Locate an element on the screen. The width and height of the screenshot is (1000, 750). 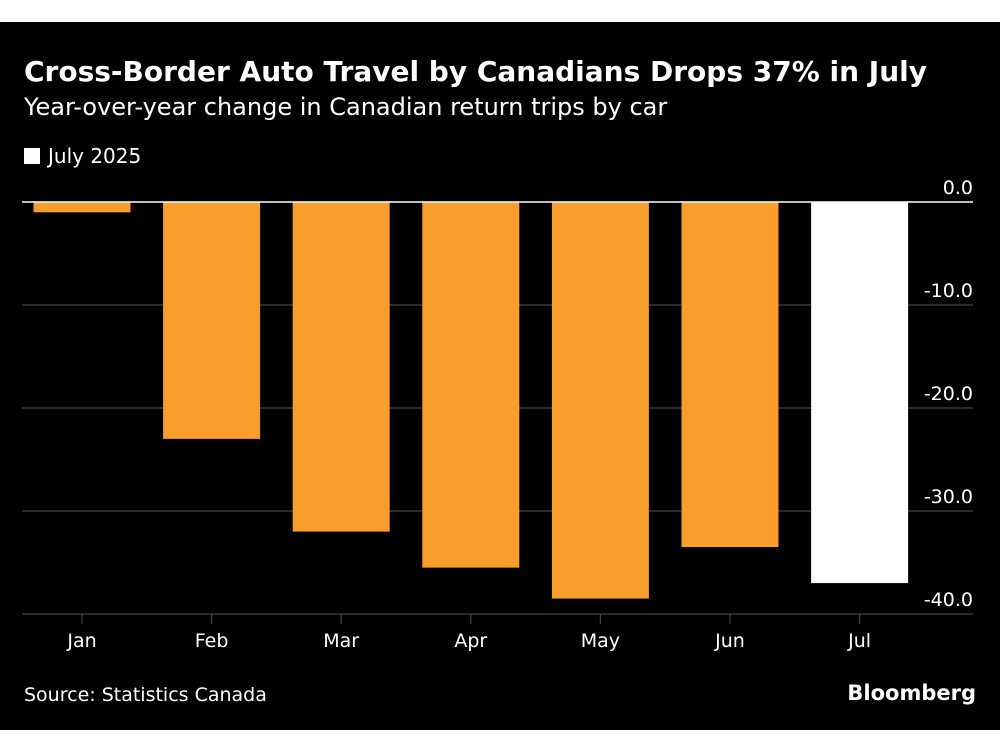
bar-apr is located at coordinates (471, 385).